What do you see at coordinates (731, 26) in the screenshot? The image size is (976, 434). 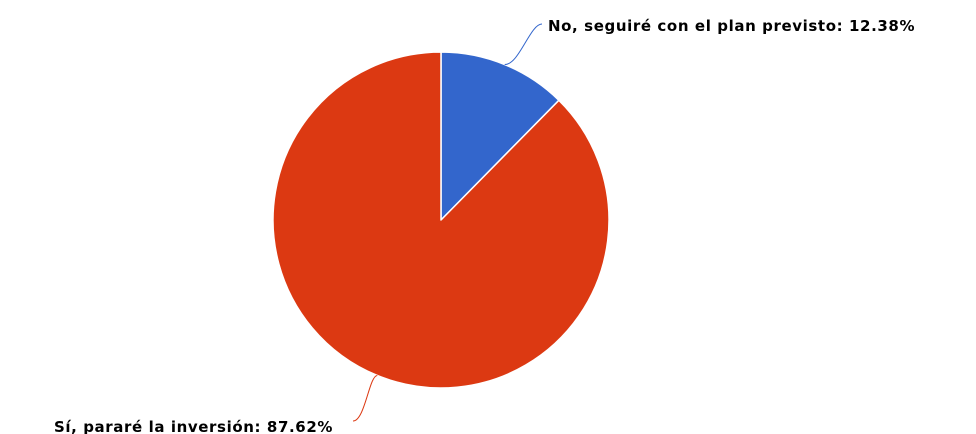 I see `slice-label-no: No, seguiré con el plan previsto: 12.38%` at bounding box center [731, 26].